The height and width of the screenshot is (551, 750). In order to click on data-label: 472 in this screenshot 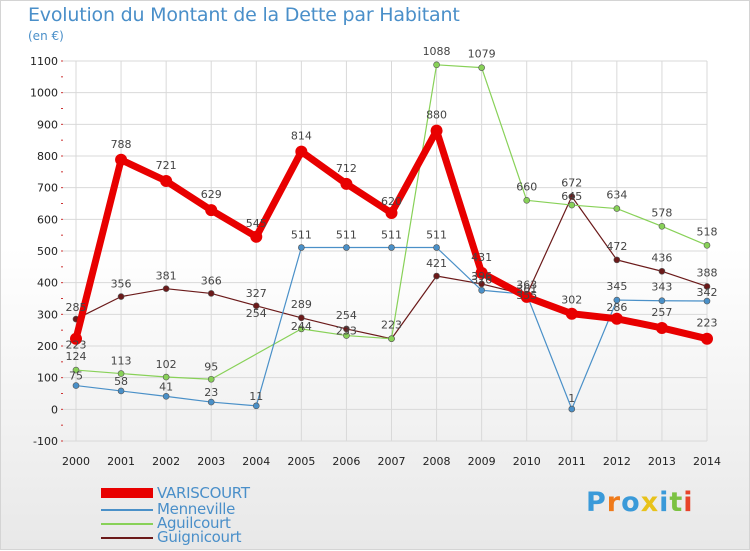, I will do `click(616, 246)`.